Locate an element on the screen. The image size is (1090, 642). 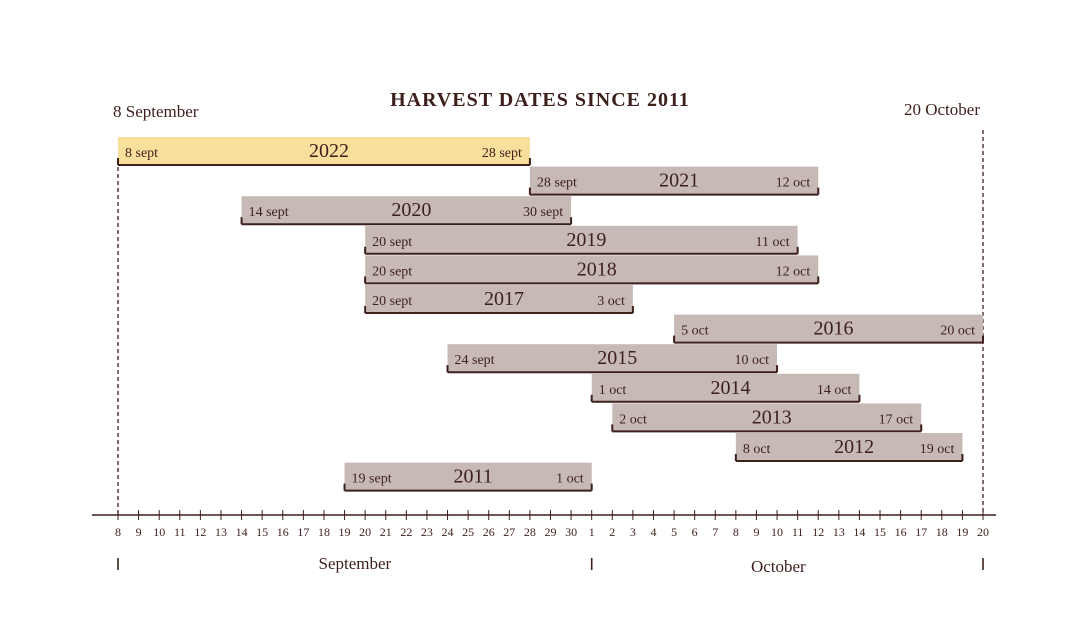
axis-tick-label: 29 is located at coordinates (551, 532).